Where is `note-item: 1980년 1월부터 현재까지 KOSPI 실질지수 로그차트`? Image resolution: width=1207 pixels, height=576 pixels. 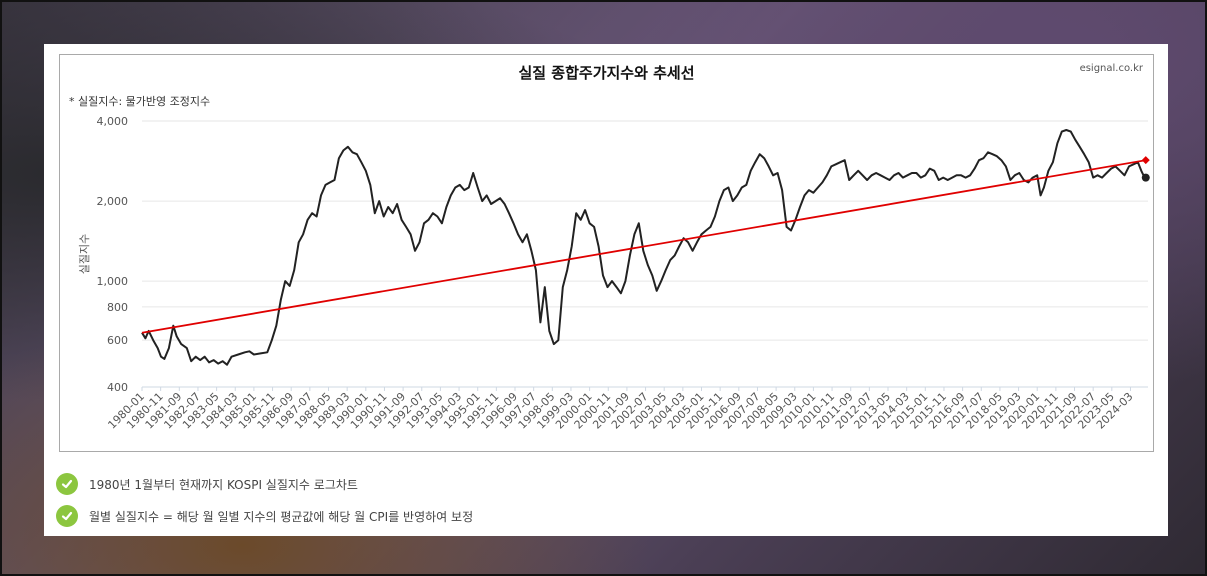
note-item: 1980년 1월부터 현재까지 KOSPI 실질지수 로그차트 is located at coordinates (601, 484).